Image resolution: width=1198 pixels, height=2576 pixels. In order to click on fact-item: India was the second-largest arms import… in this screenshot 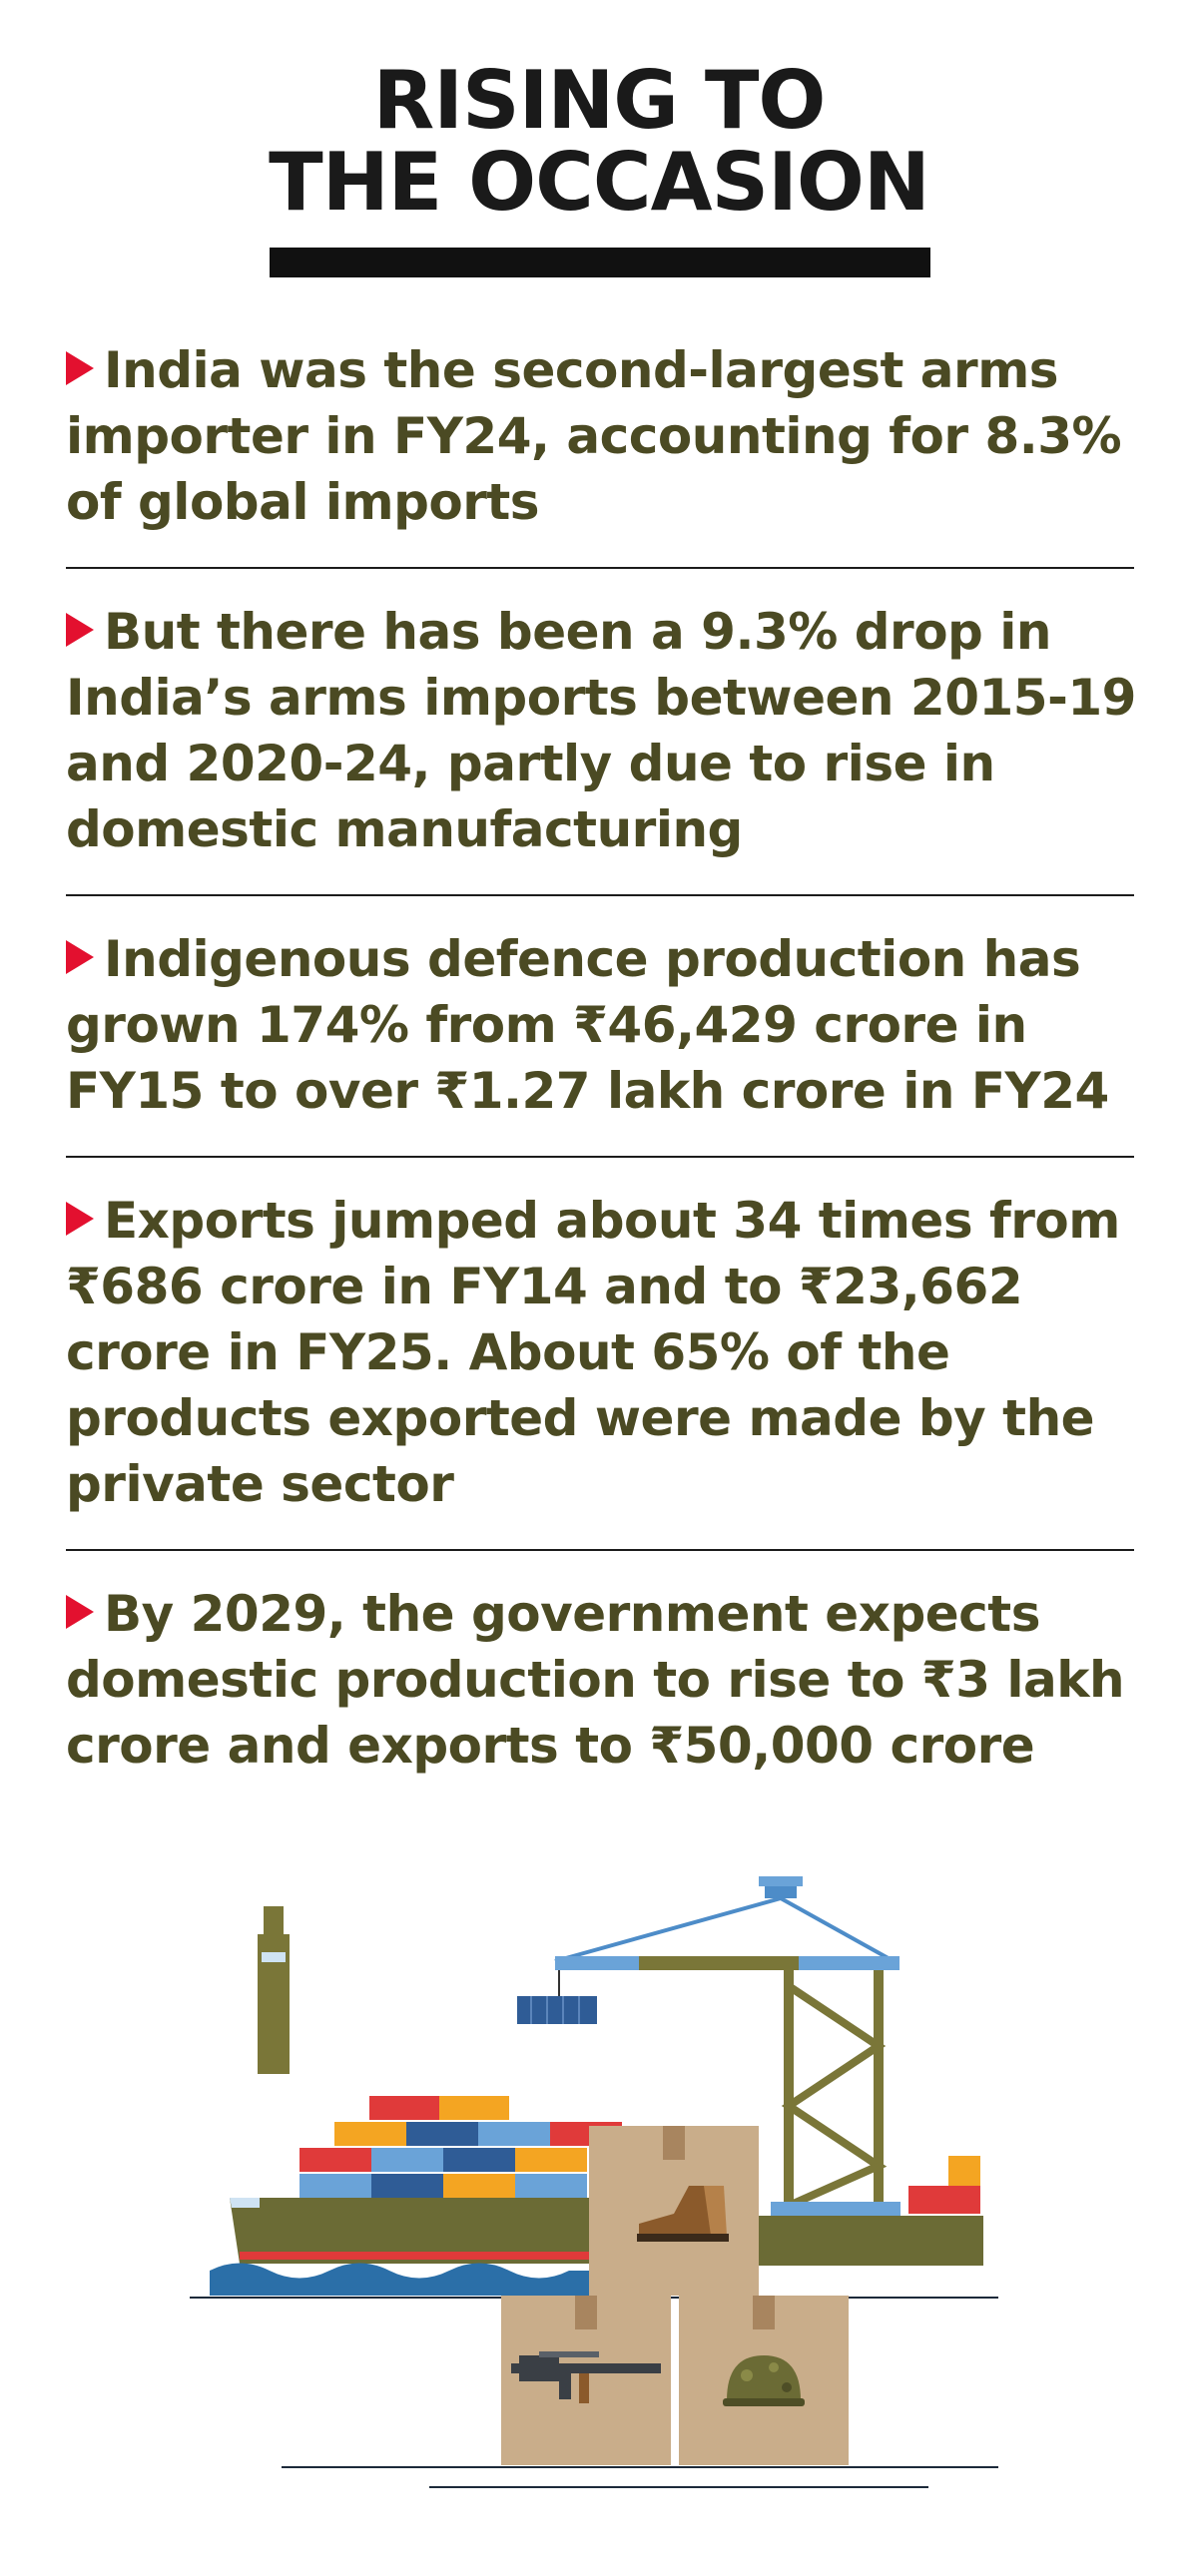, I will do `click(602, 436)`.